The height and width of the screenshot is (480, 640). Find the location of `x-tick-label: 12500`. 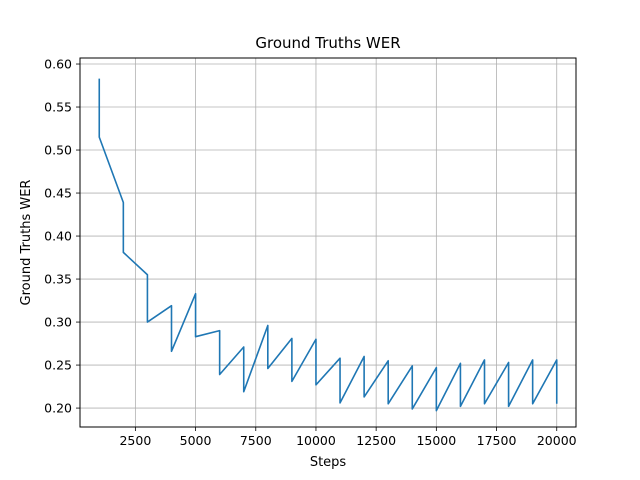

x-tick-label: 12500 is located at coordinates (376, 440).